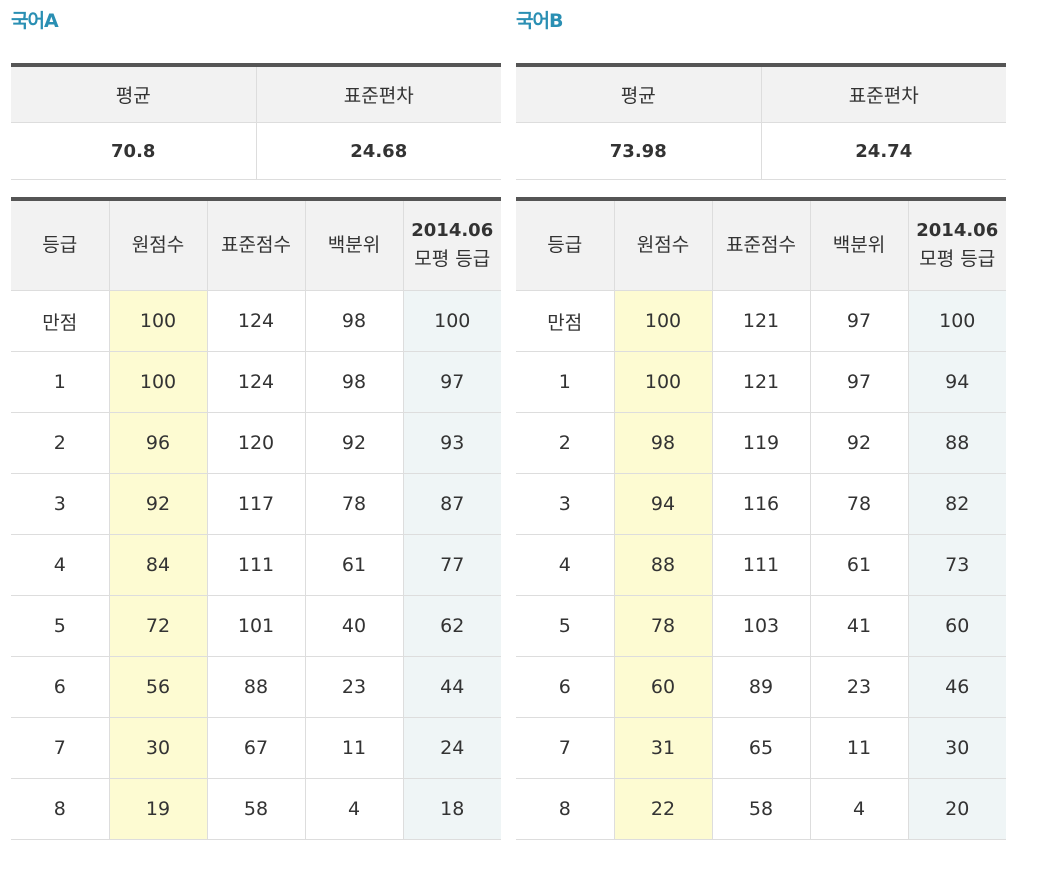 This screenshot has height=880, width=1043. I want to click on sd-header: 표준편차, so click(378, 94).